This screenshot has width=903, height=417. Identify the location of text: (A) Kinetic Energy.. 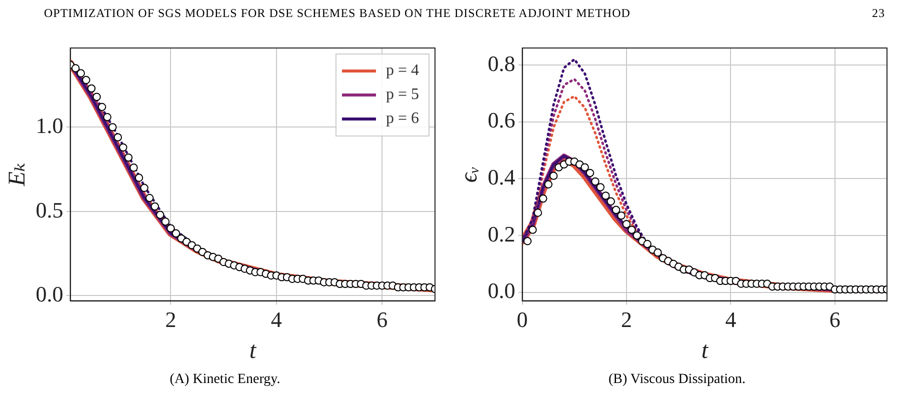
(225, 380).